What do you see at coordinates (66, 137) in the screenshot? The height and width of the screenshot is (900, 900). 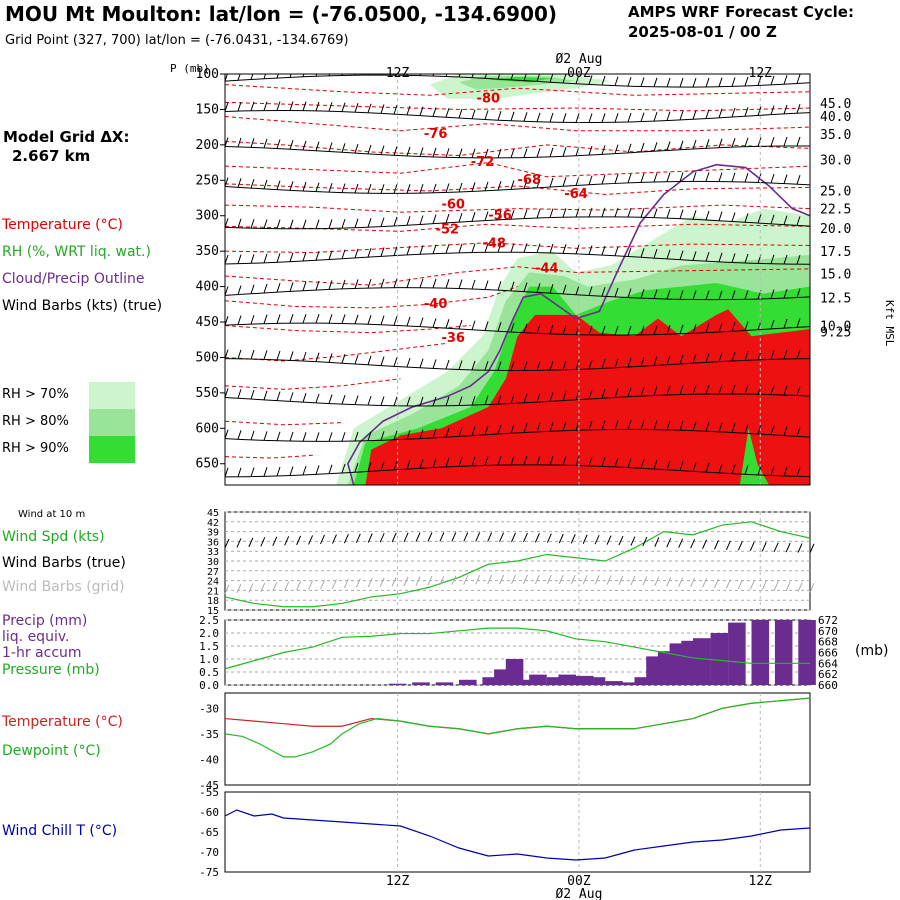 I see `model-grid-dx-label: Model Grid ΔX:` at bounding box center [66, 137].